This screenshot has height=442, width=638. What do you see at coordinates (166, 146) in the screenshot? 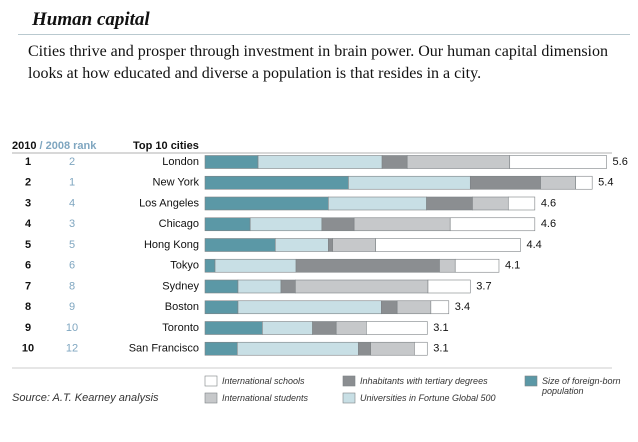
I see `categories-header: Top 10 cities` at bounding box center [166, 146].